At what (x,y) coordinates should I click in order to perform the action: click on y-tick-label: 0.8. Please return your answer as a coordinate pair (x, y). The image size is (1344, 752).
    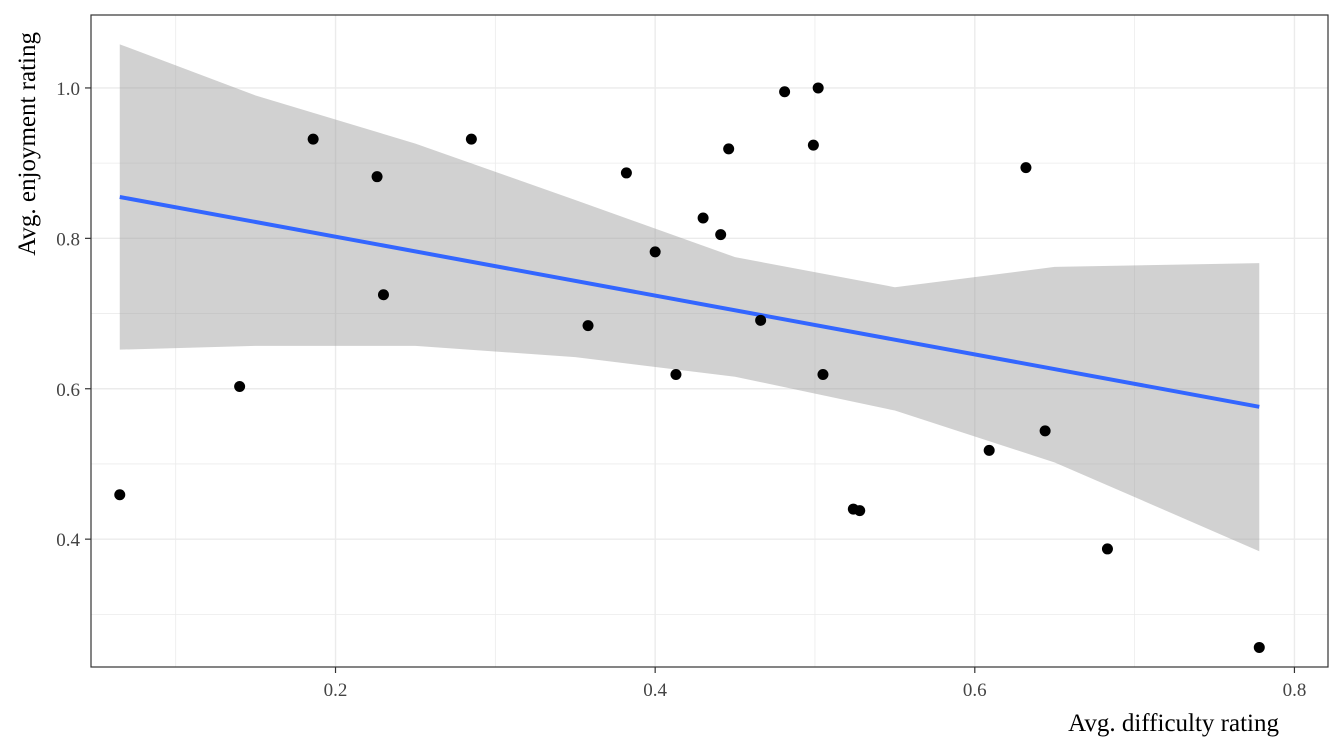
    Looking at the image, I should click on (68, 239).